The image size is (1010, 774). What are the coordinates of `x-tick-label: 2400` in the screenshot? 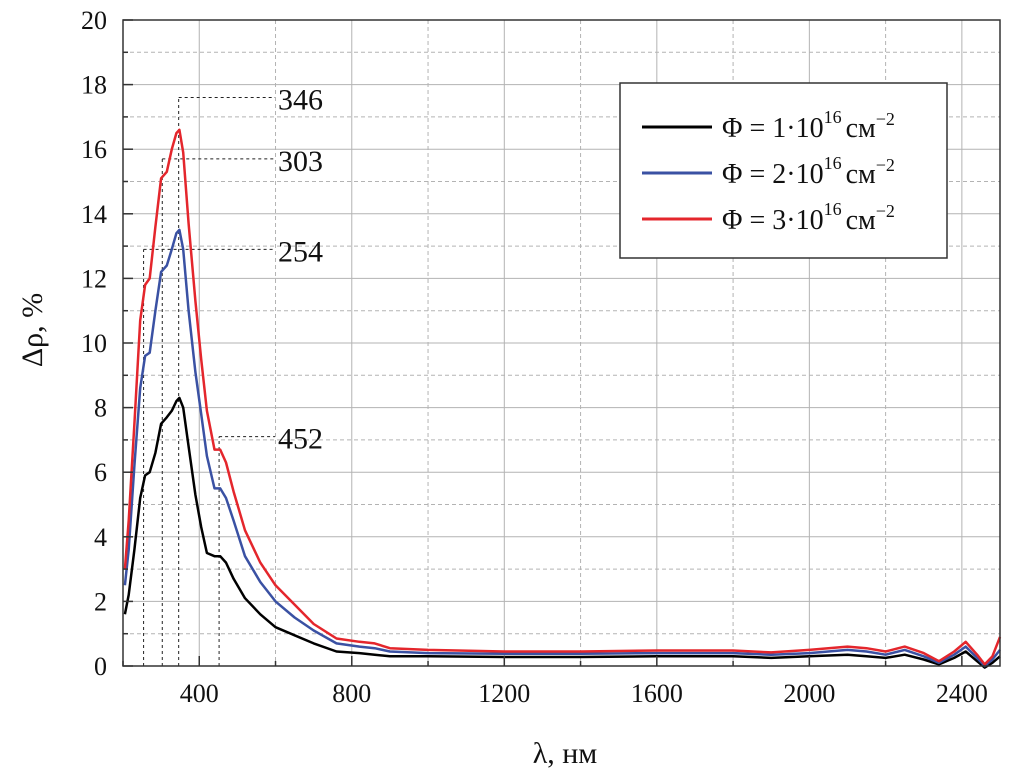 It's located at (962, 693).